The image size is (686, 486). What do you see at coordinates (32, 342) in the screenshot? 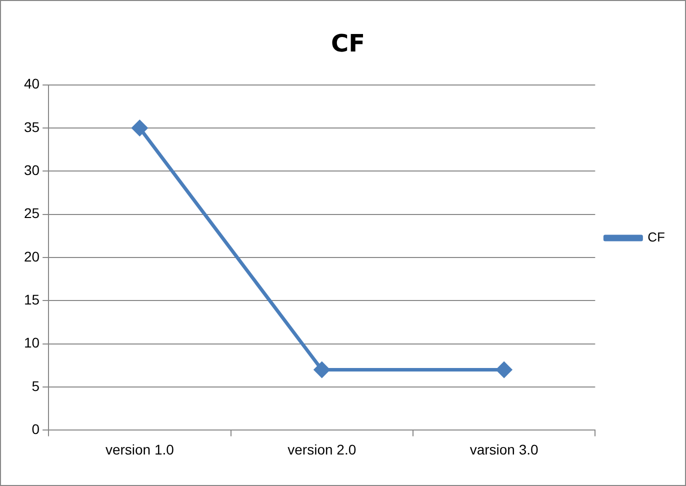
I see `y-tick-label: 10` at bounding box center [32, 342].